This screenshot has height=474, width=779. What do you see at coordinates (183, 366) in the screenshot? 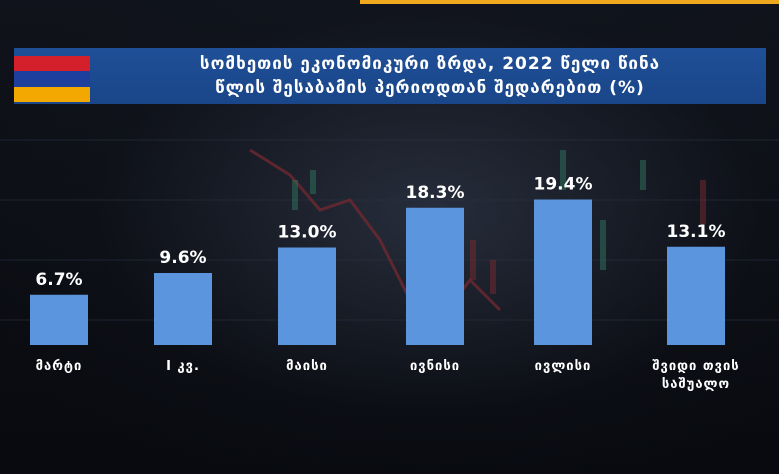
I see `category-label-1: I კვ.` at bounding box center [183, 366].